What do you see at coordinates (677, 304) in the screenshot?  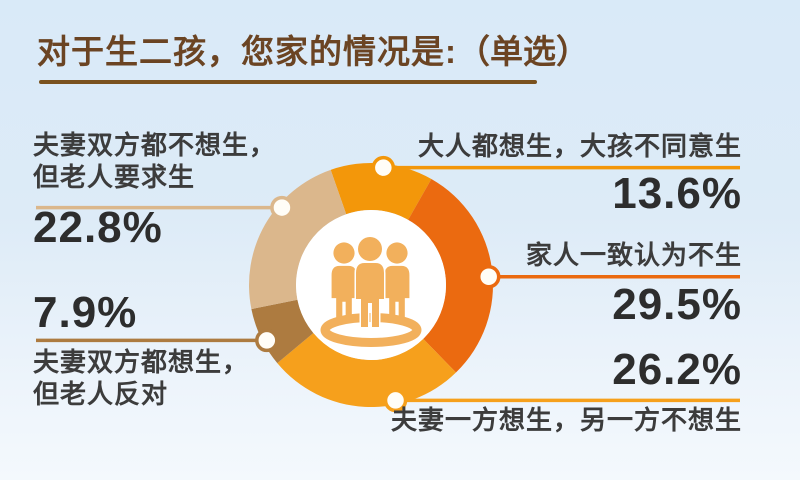 I see `callout-percent: 29.5%` at bounding box center [677, 304].